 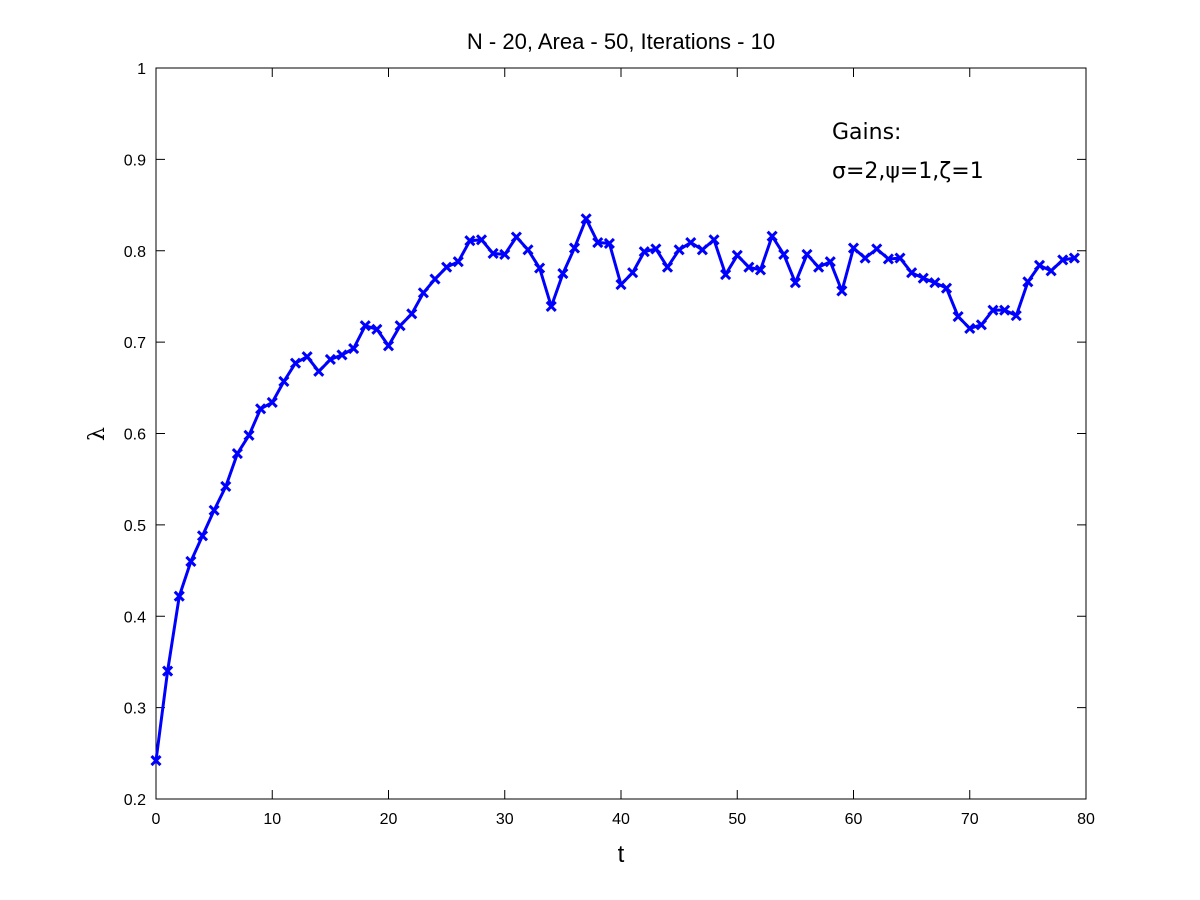 What do you see at coordinates (621, 854) in the screenshot?
I see `x-axis-label: t` at bounding box center [621, 854].